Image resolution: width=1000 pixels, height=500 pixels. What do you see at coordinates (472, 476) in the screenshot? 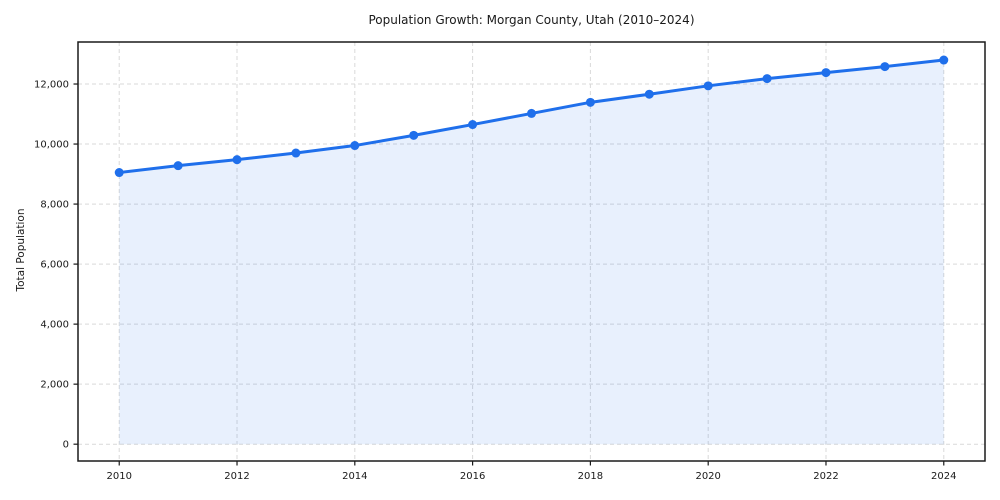
I see `x-tick-label: 2016` at bounding box center [472, 476].